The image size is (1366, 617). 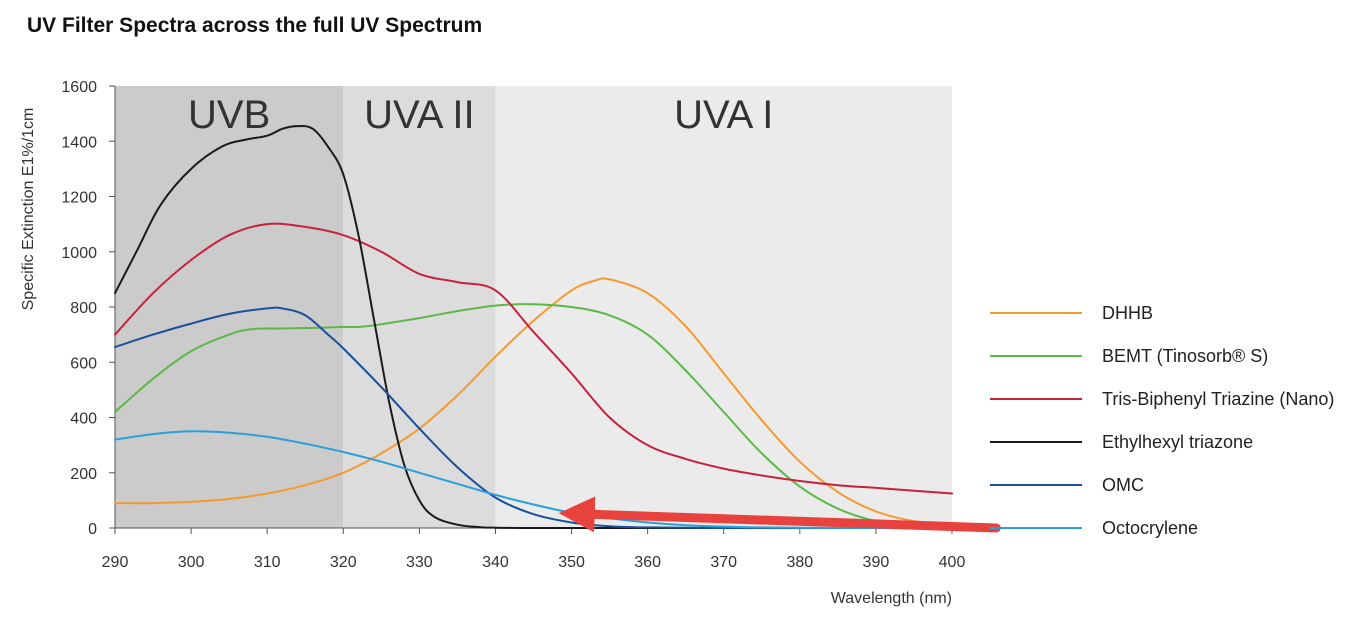 What do you see at coordinates (92, 529) in the screenshot?
I see `y-tick-label: 0` at bounding box center [92, 529].